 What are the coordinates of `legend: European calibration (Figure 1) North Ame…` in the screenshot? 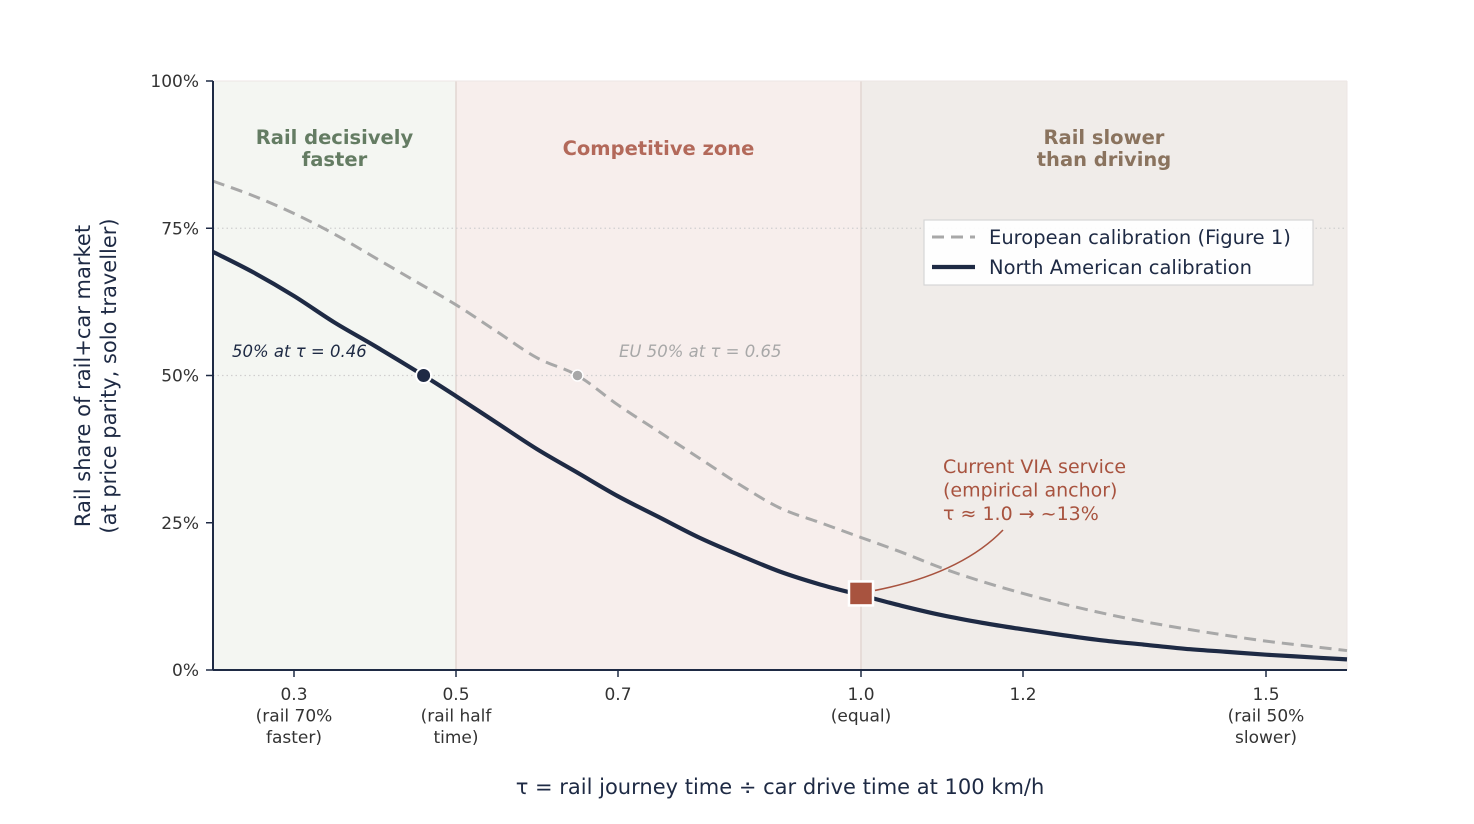 It's located at (1118, 252).